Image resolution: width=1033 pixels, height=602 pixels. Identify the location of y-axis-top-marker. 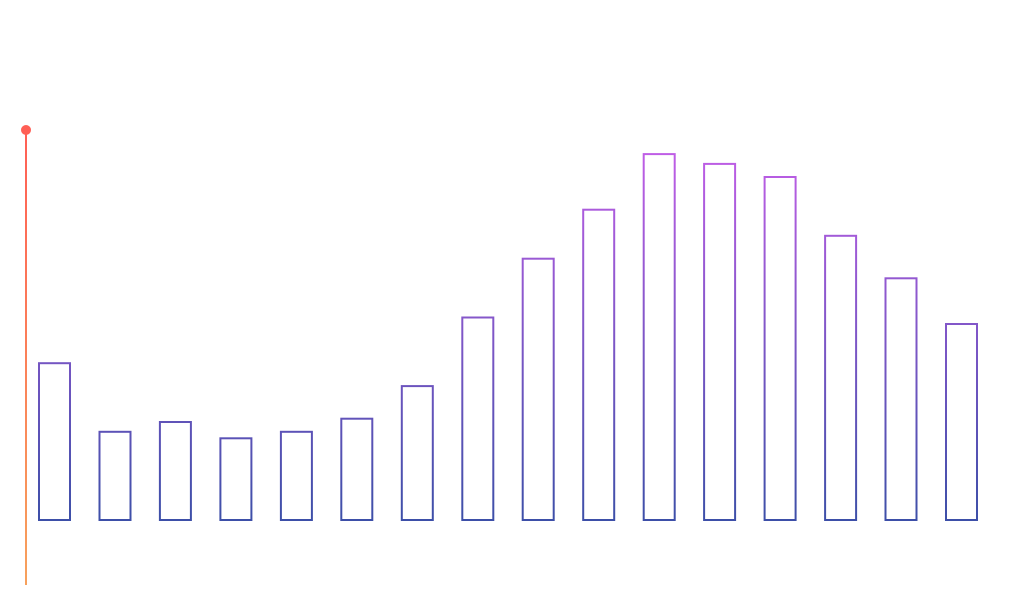
(26, 130).